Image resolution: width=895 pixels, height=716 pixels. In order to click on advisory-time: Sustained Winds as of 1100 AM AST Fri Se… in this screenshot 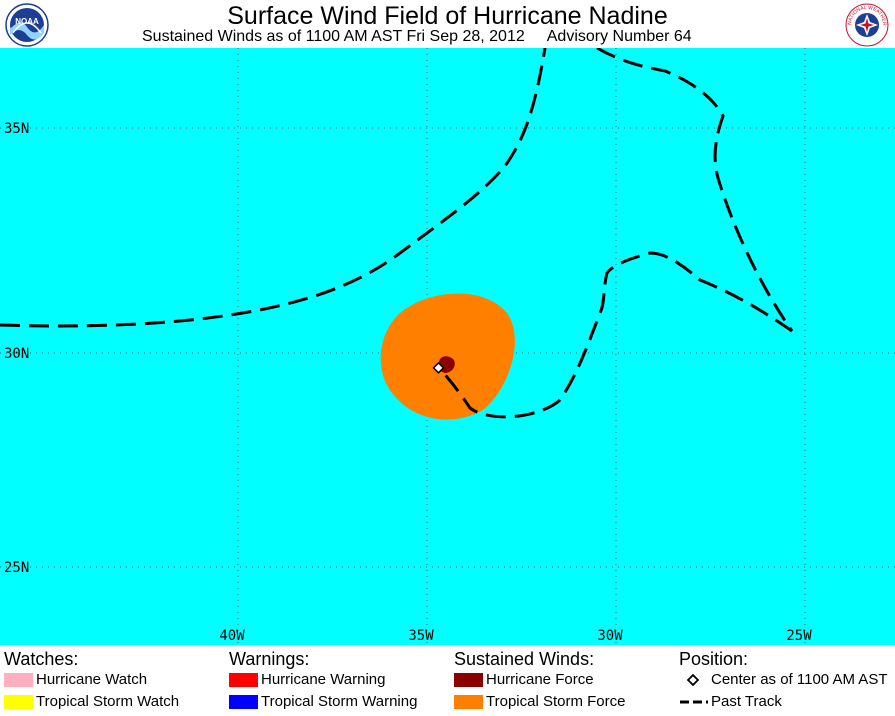, I will do `click(333, 36)`.